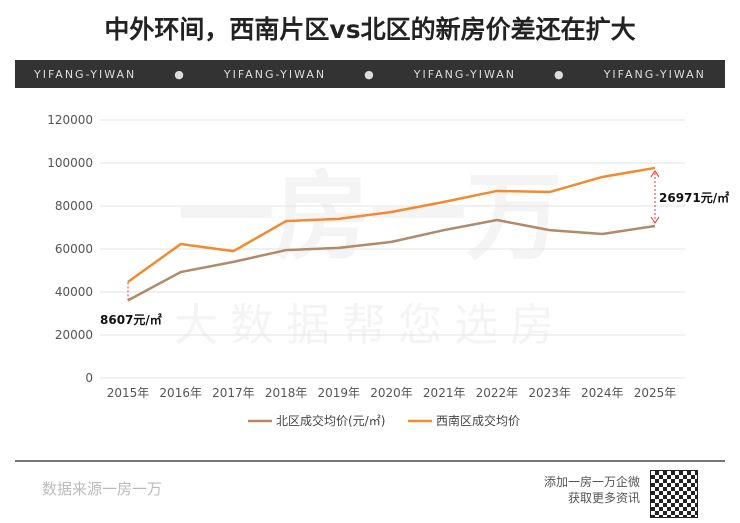  What do you see at coordinates (70, 163) in the screenshot?
I see `y-tick-label: 100000` at bounding box center [70, 163].